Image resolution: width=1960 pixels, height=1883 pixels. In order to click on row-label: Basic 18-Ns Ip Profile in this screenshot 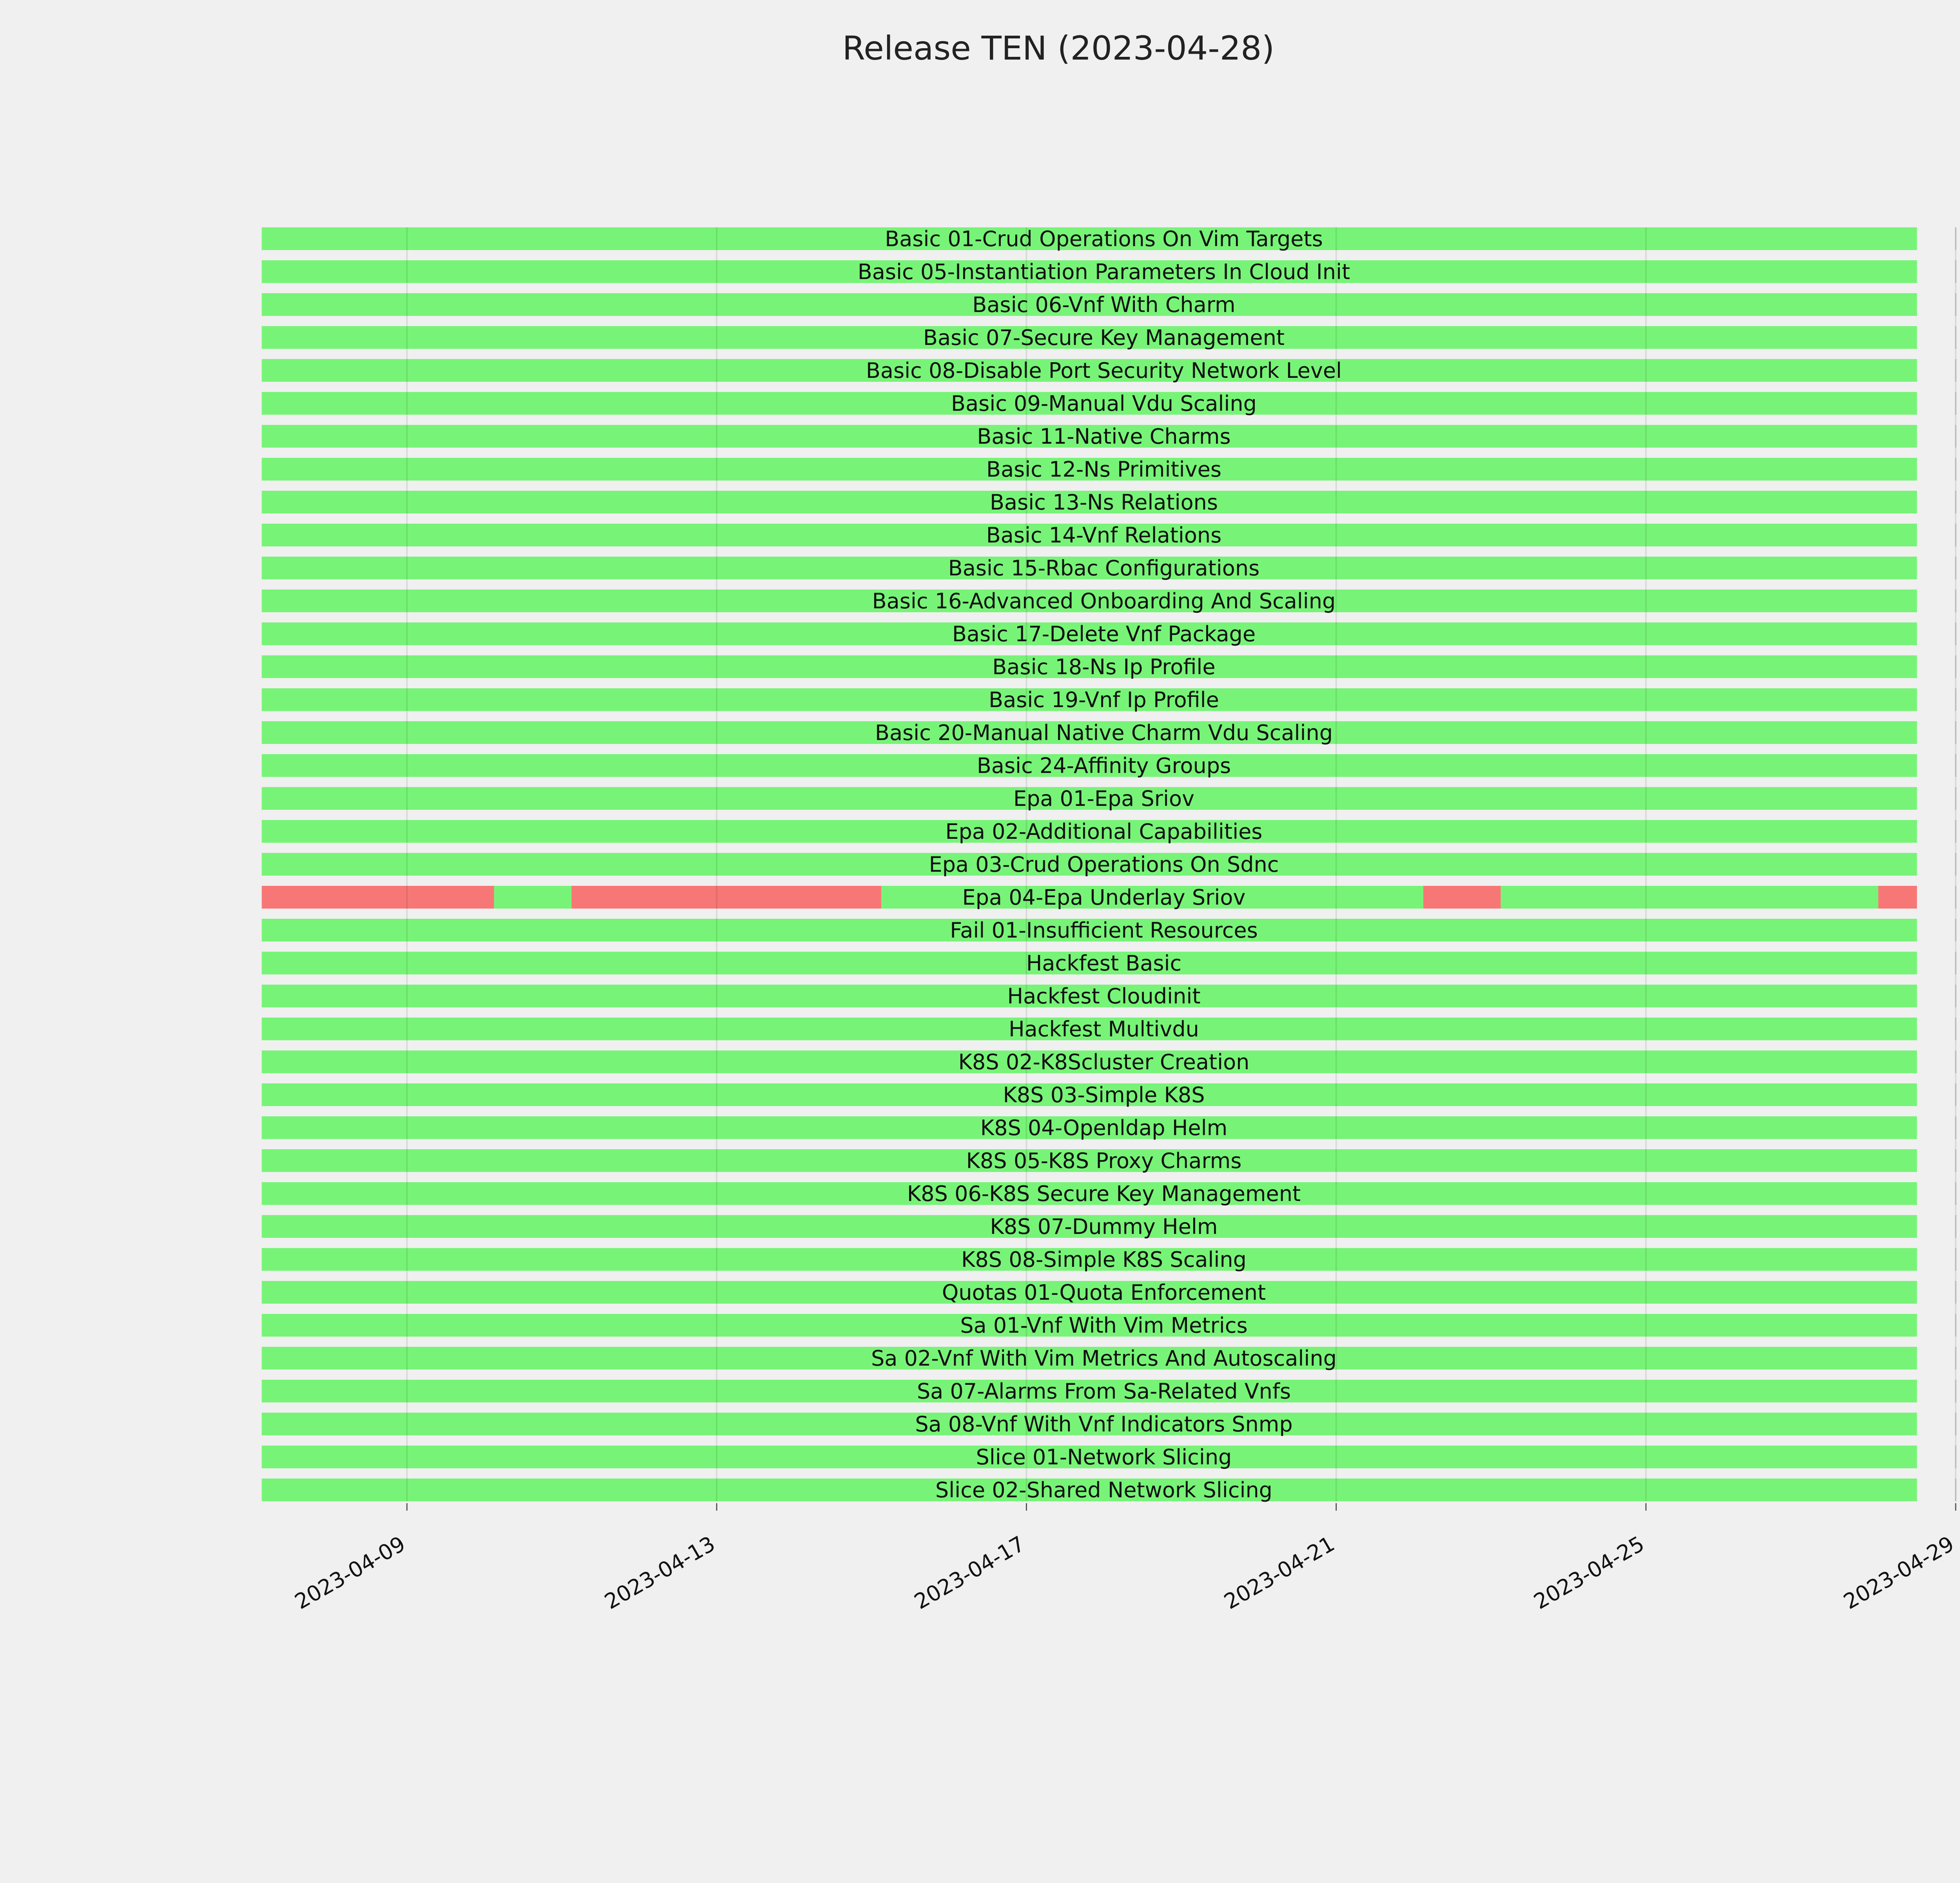, I will do `click(1103, 667)`.